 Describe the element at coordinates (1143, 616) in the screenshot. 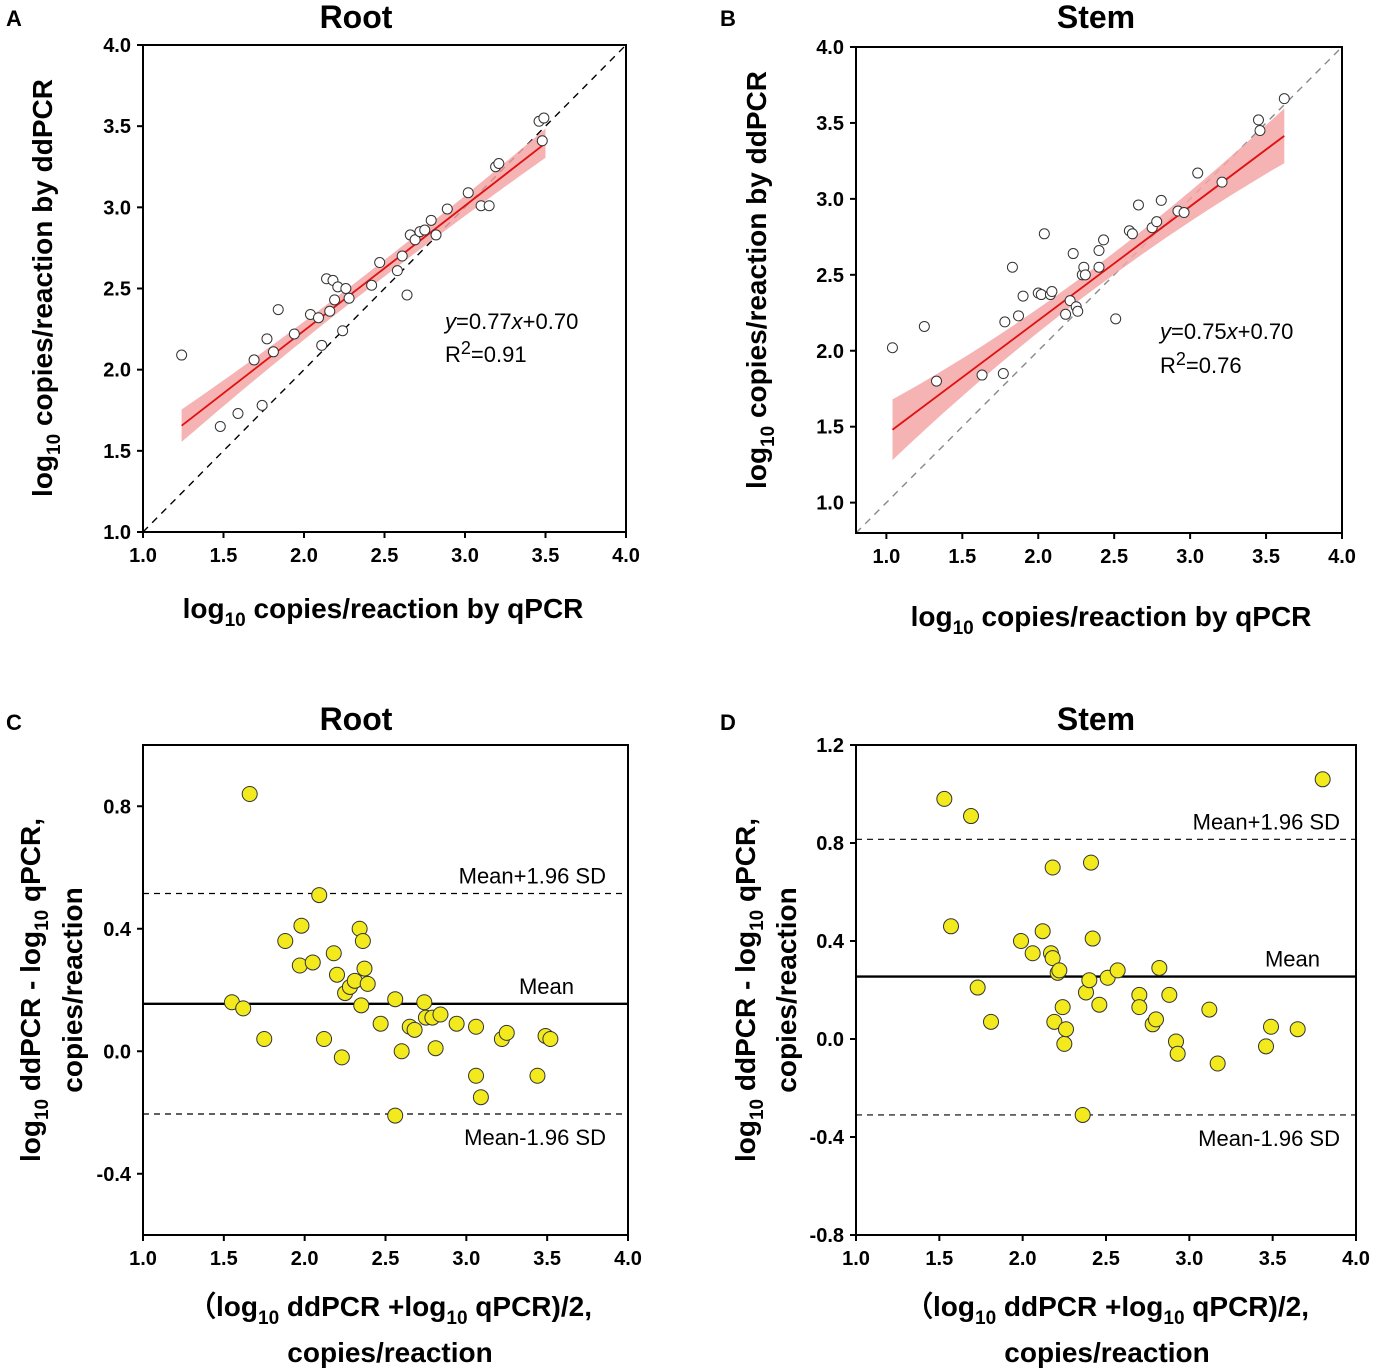

I see `x-label-text: copies/reaction by qPCR` at that location.